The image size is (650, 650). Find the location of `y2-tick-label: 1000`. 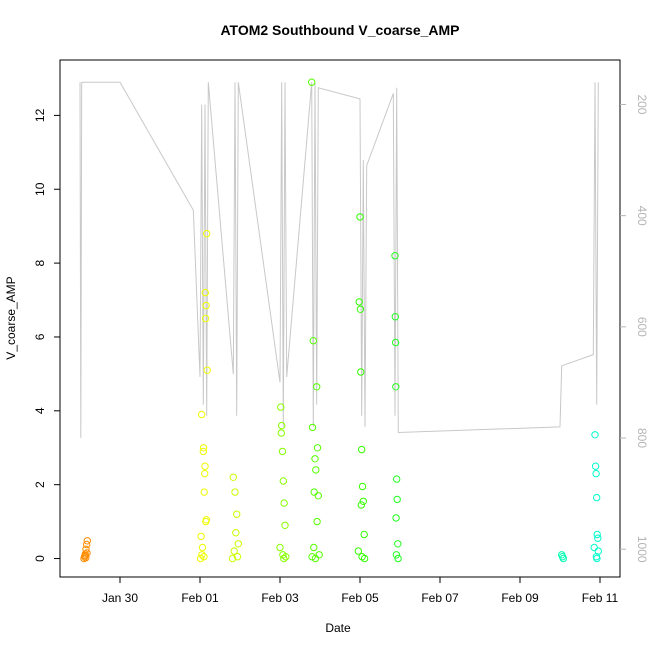

y2-tick-label: 1000 is located at coordinates (642, 549).